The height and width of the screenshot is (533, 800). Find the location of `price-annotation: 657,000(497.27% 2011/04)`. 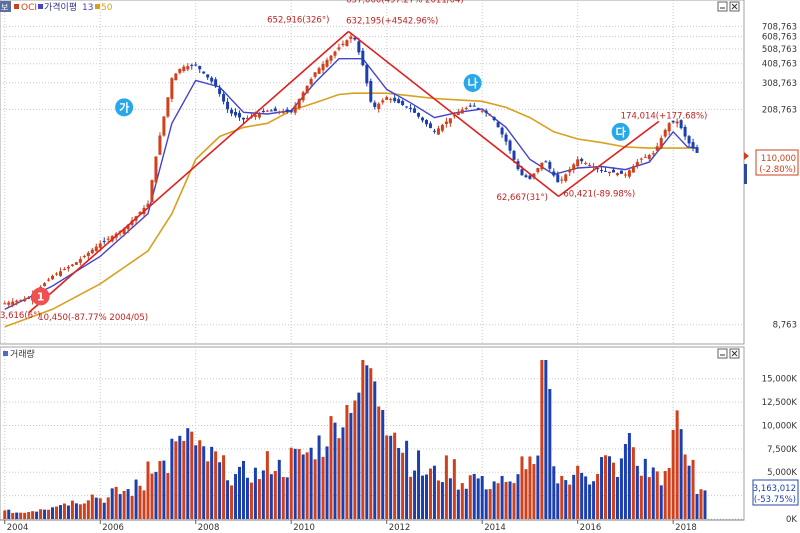

price-annotation: 657,000(497.27% 2011/04) is located at coordinates (405, 2).